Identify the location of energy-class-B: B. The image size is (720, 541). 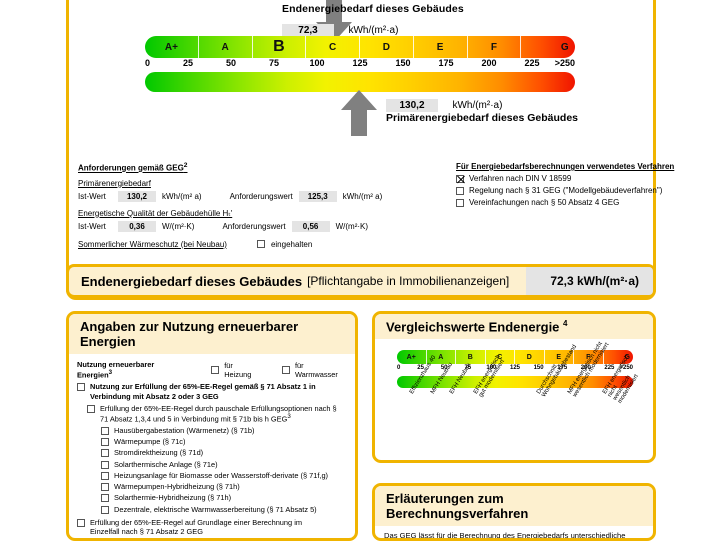
(471, 357).